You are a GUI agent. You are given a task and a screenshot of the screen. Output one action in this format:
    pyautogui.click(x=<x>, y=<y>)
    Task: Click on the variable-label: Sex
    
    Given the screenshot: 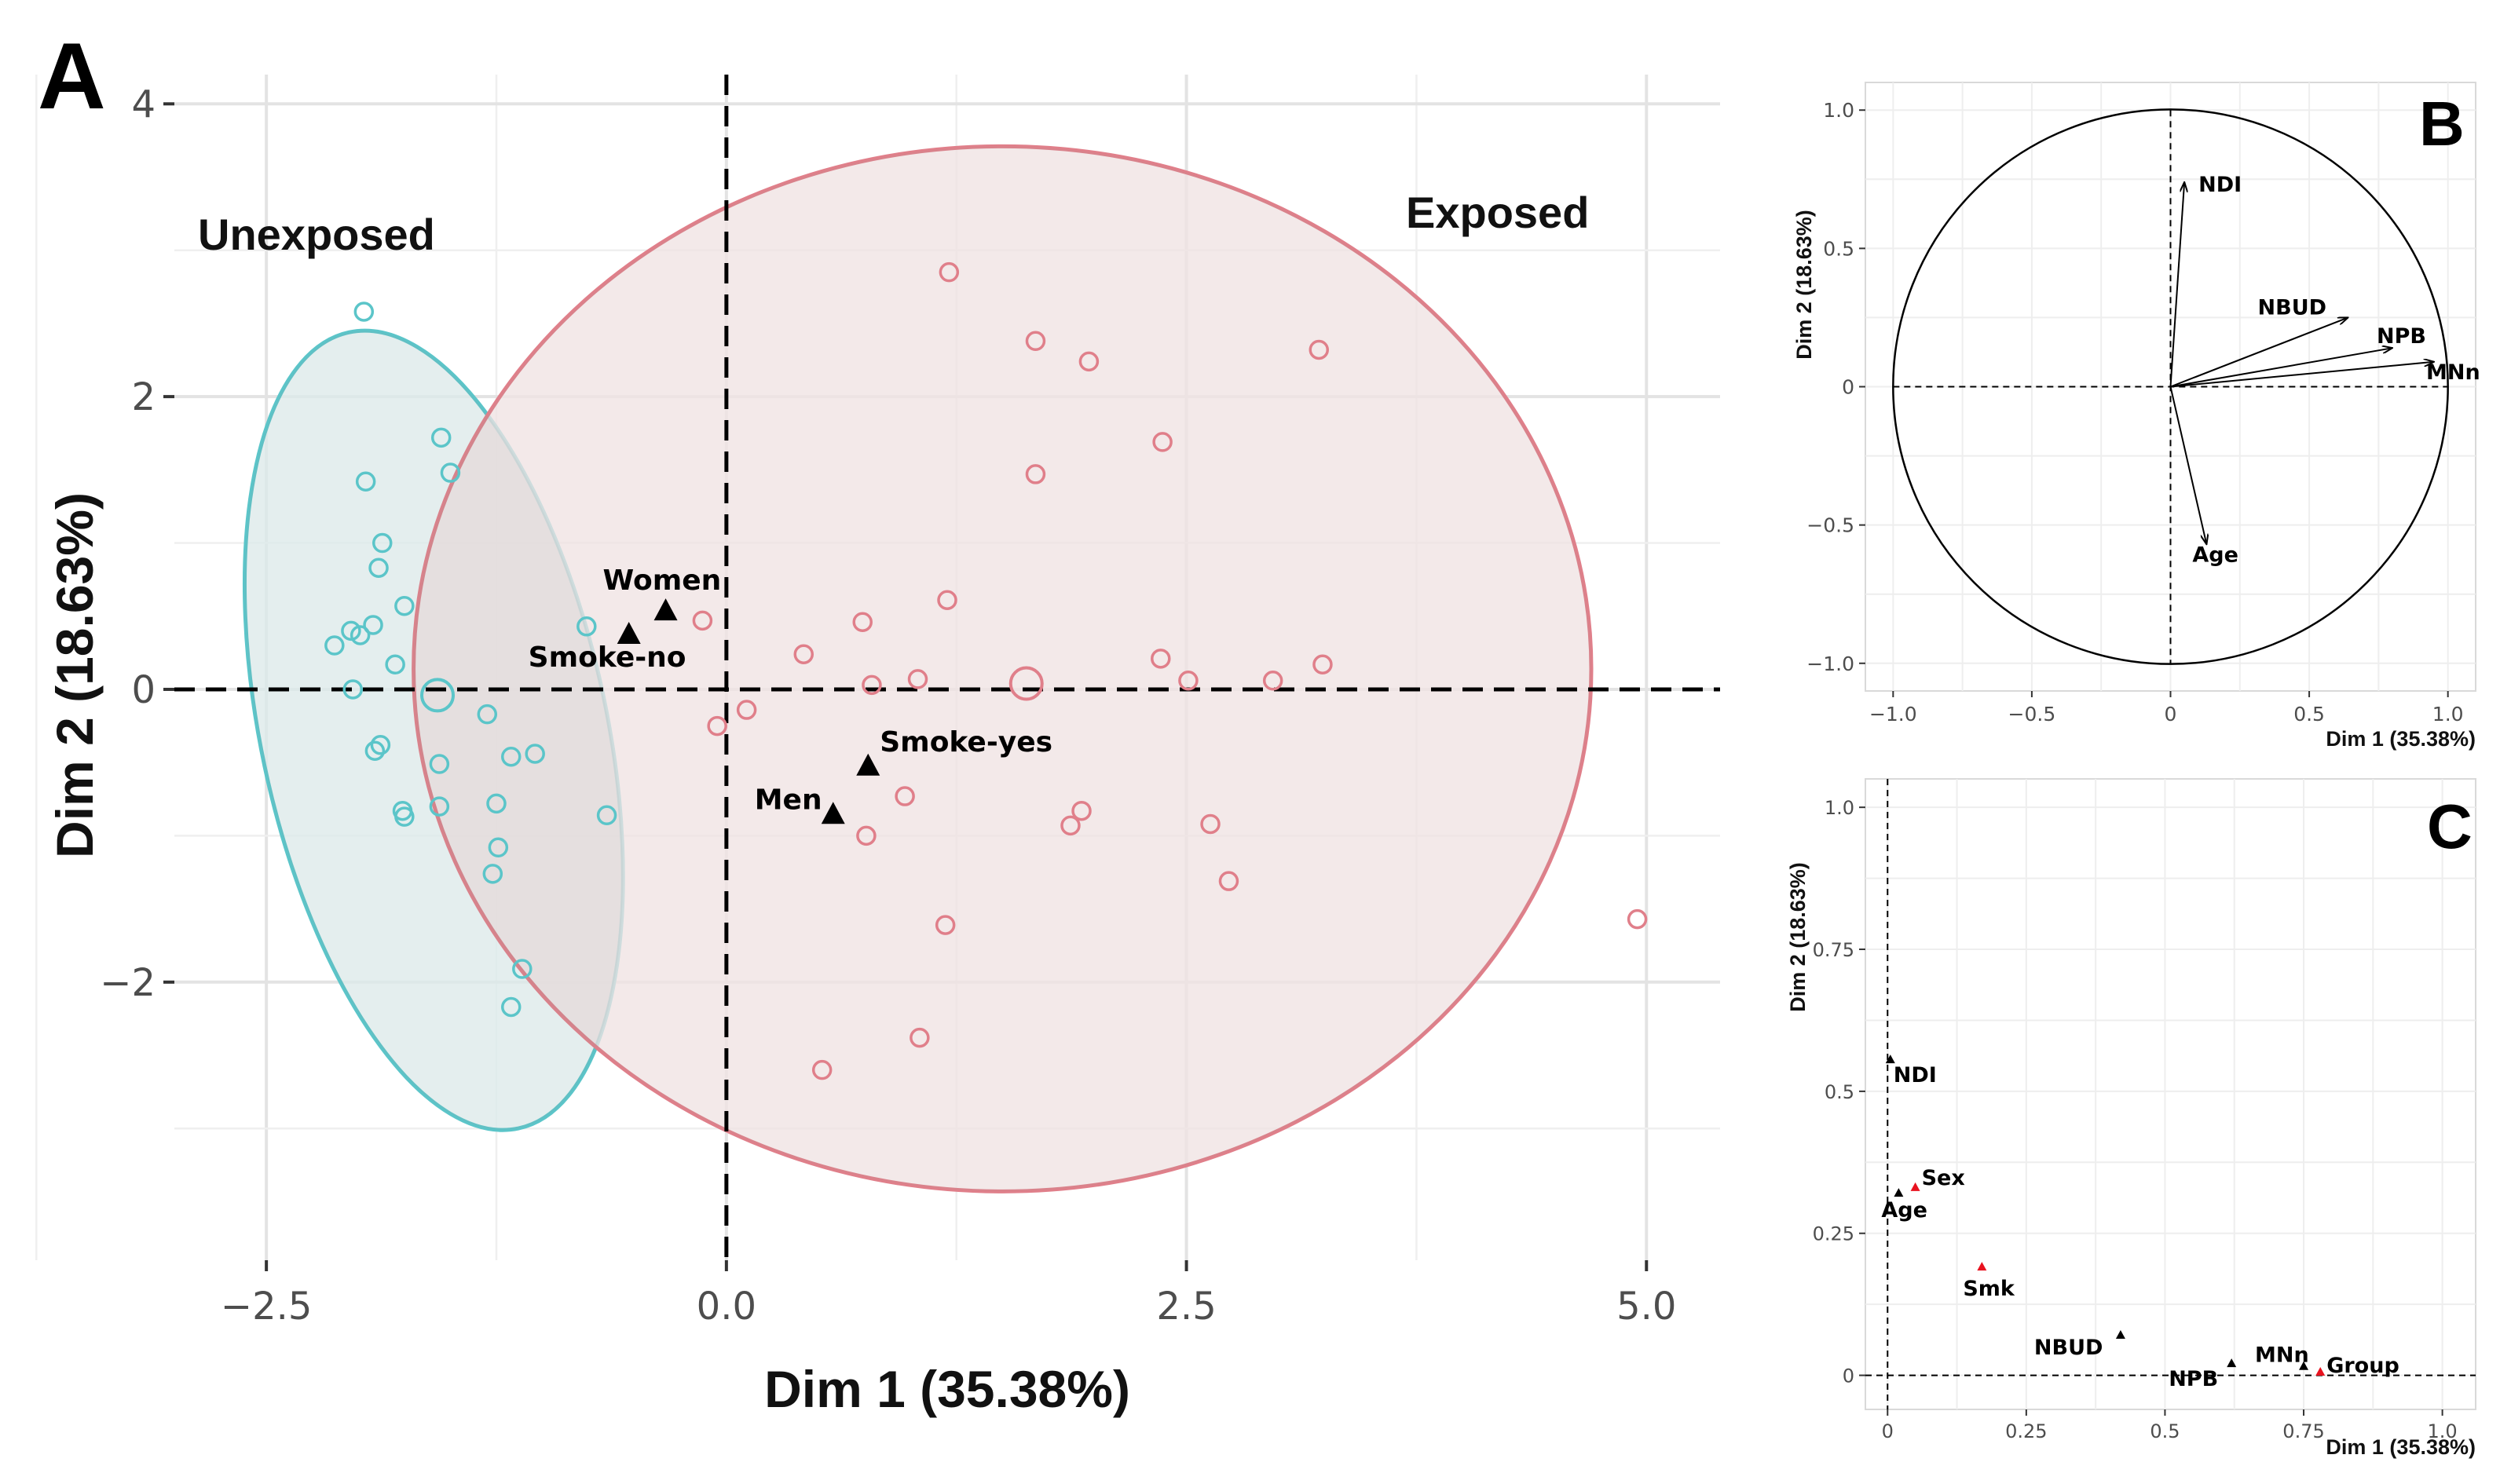 What is the action you would take?
    pyautogui.click(x=1943, y=1178)
    